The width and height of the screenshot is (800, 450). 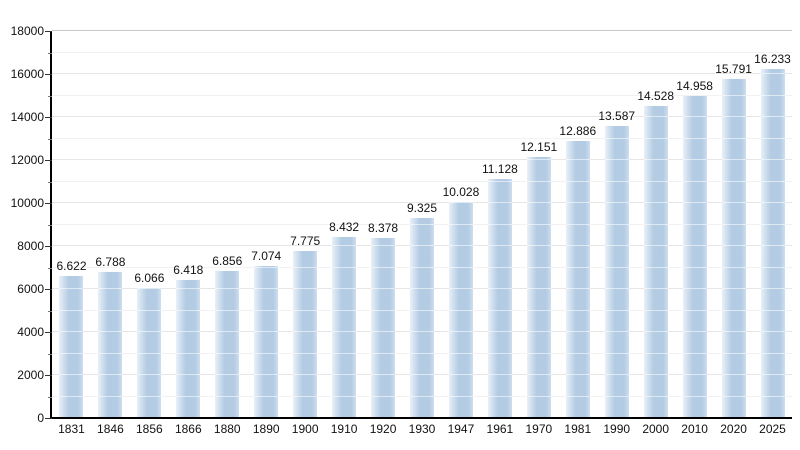 What do you see at coordinates (655, 261) in the screenshot?
I see `bar-2000` at bounding box center [655, 261].